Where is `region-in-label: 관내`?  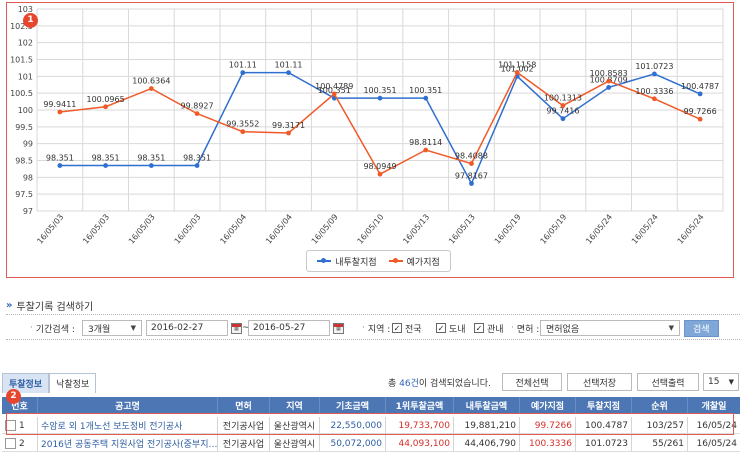
region-in-label: 관내 is located at coordinates (495, 329).